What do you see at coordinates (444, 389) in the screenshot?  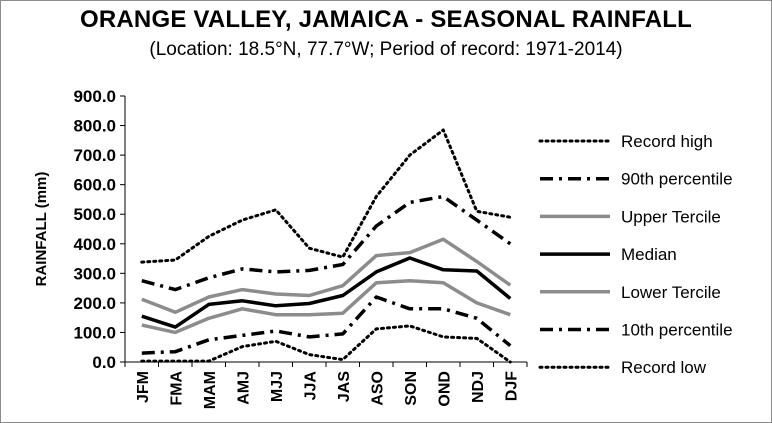 I see `x-tick-label: OND` at bounding box center [444, 389].